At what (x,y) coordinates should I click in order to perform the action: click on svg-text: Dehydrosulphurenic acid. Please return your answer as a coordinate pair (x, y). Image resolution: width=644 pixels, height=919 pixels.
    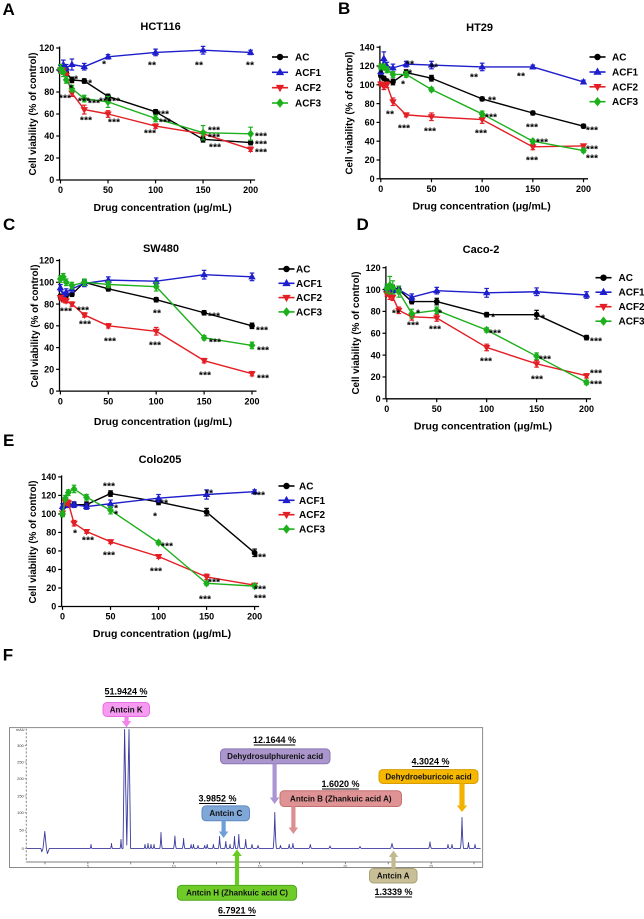
    Looking at the image, I should click on (275, 756).